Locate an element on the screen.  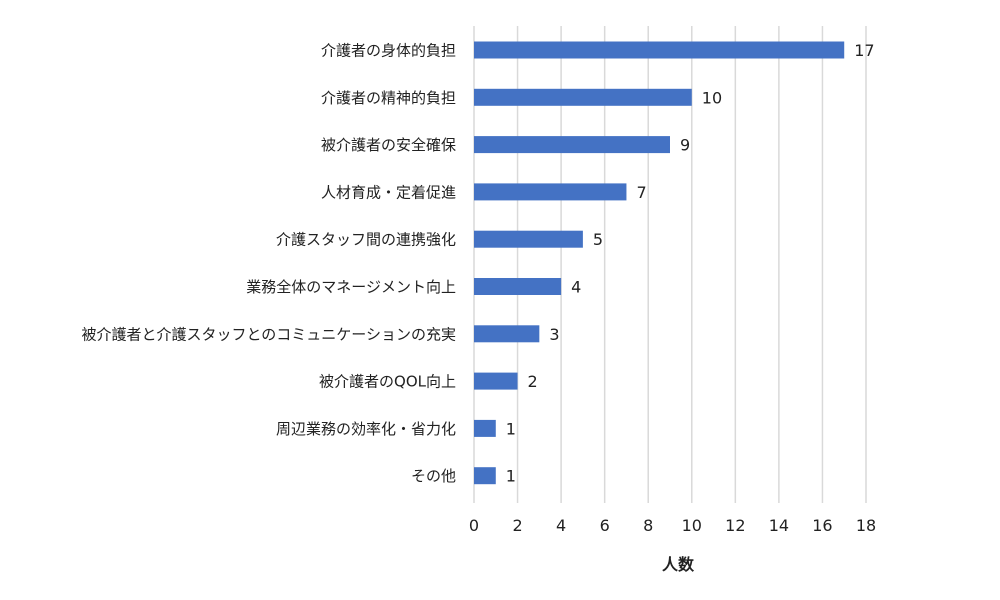
category-label: 介護者の精神的負担 is located at coordinates (388, 98).